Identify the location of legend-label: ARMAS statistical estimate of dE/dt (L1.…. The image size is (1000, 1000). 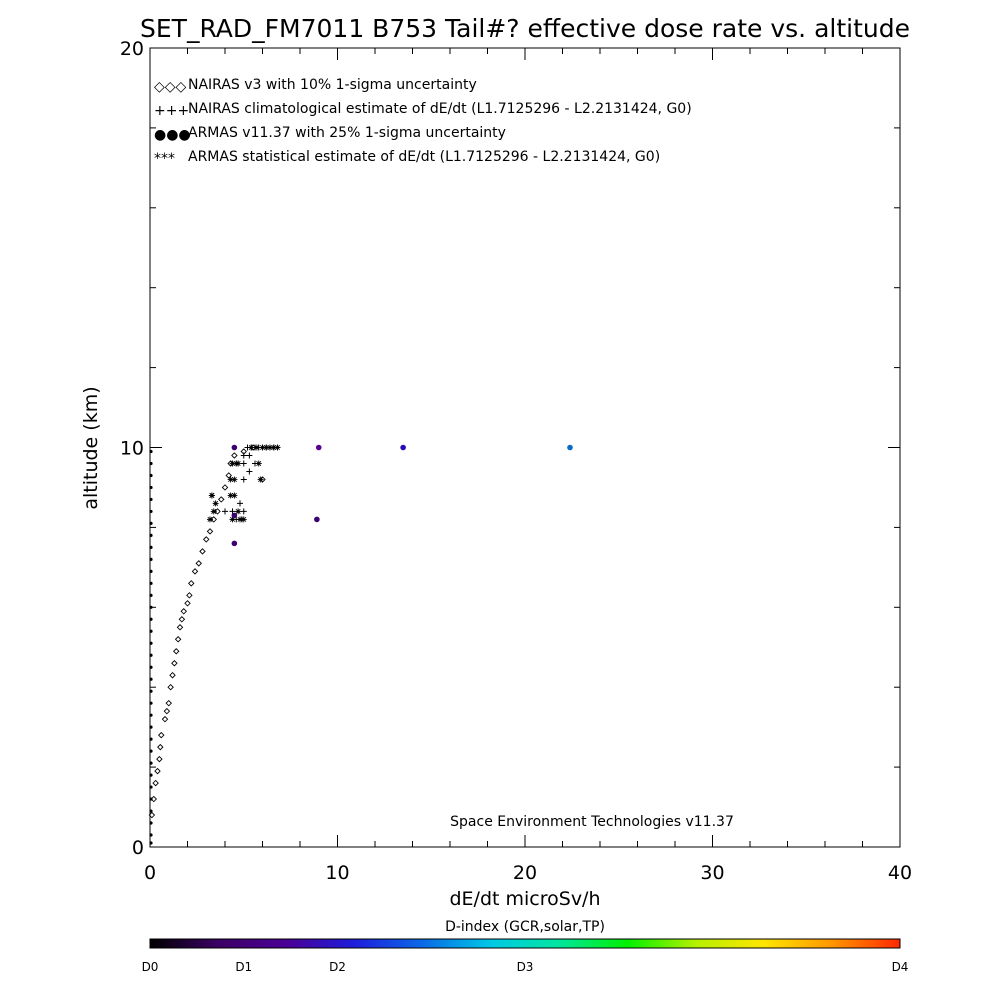
(424, 157).